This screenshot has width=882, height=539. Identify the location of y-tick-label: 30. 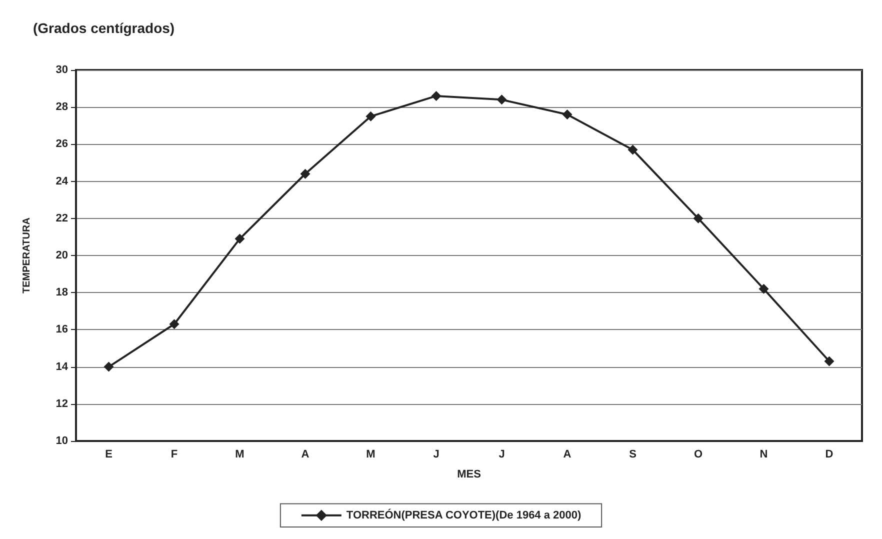
(62, 70).